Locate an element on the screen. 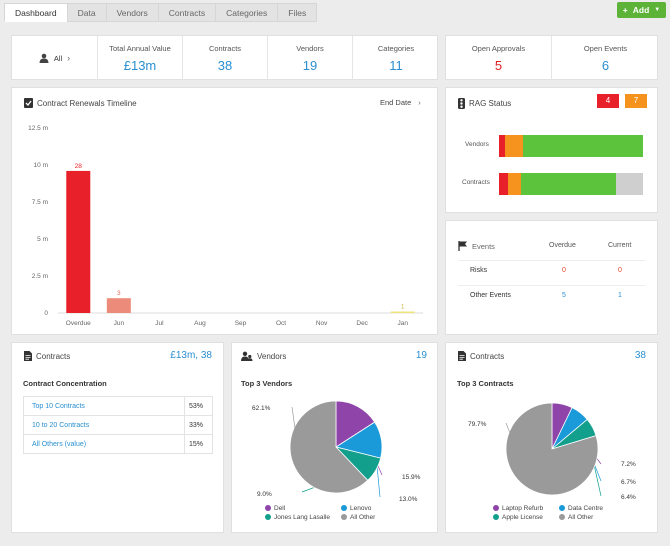 The image size is (670, 546). concentration-link: All Others (value) is located at coordinates (59, 444).